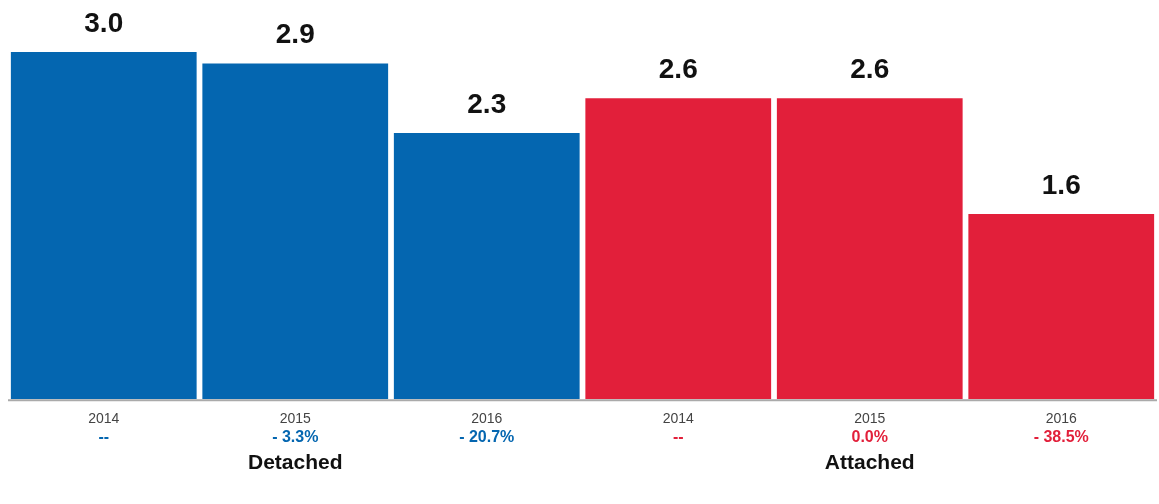 This screenshot has width=1159, height=504. Describe the element at coordinates (295, 34) in the screenshot. I see `data-label: 2.9` at that location.